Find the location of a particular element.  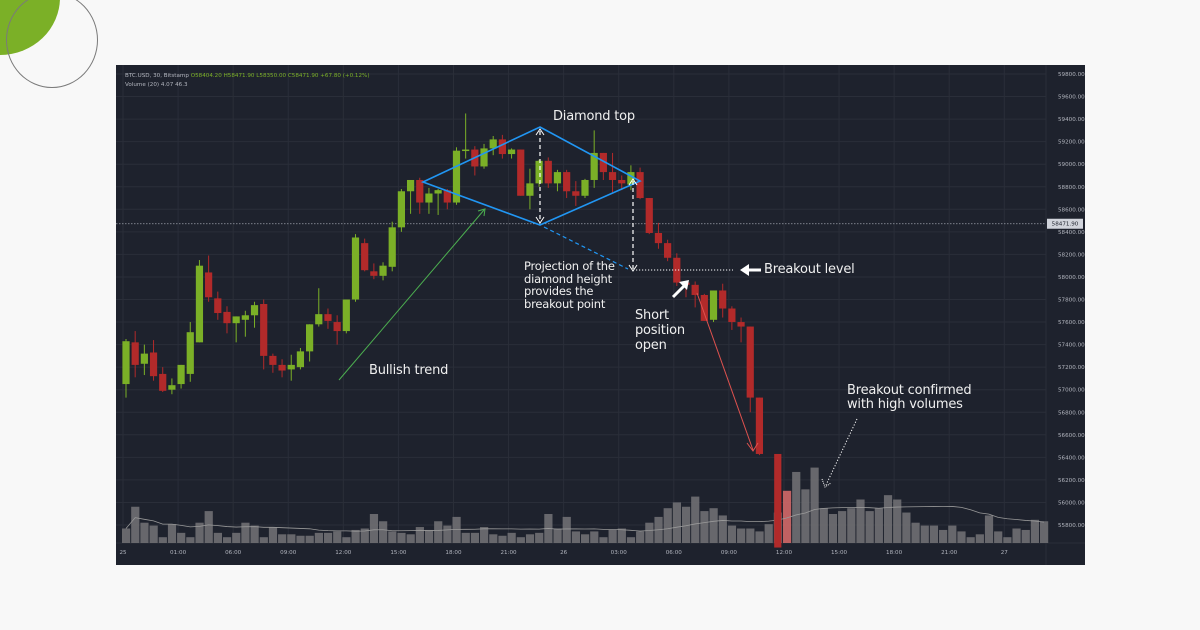

x-axis-tick-label: 09:00 is located at coordinates (288, 553).